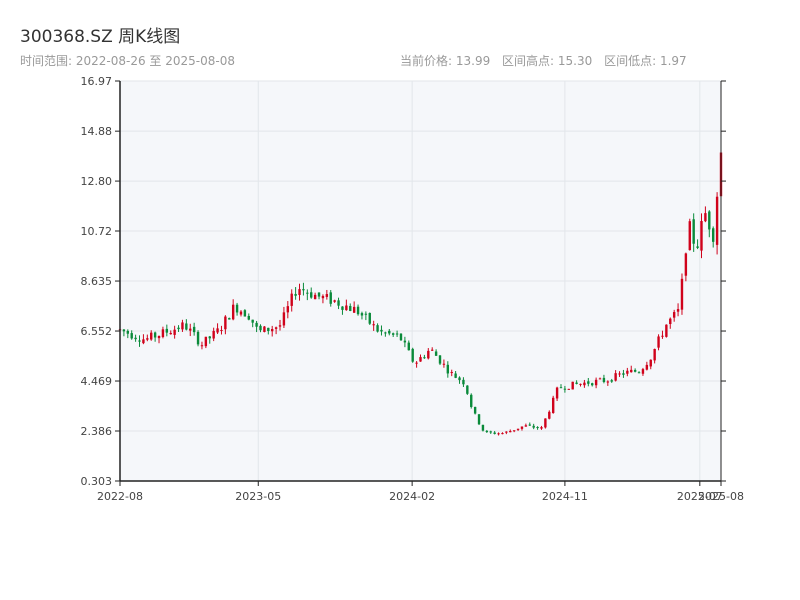 The height and width of the screenshot is (600, 800). What do you see at coordinates (645, 61) in the screenshot?
I see `range-low-text: 区间低点: 1.97` at bounding box center [645, 61].